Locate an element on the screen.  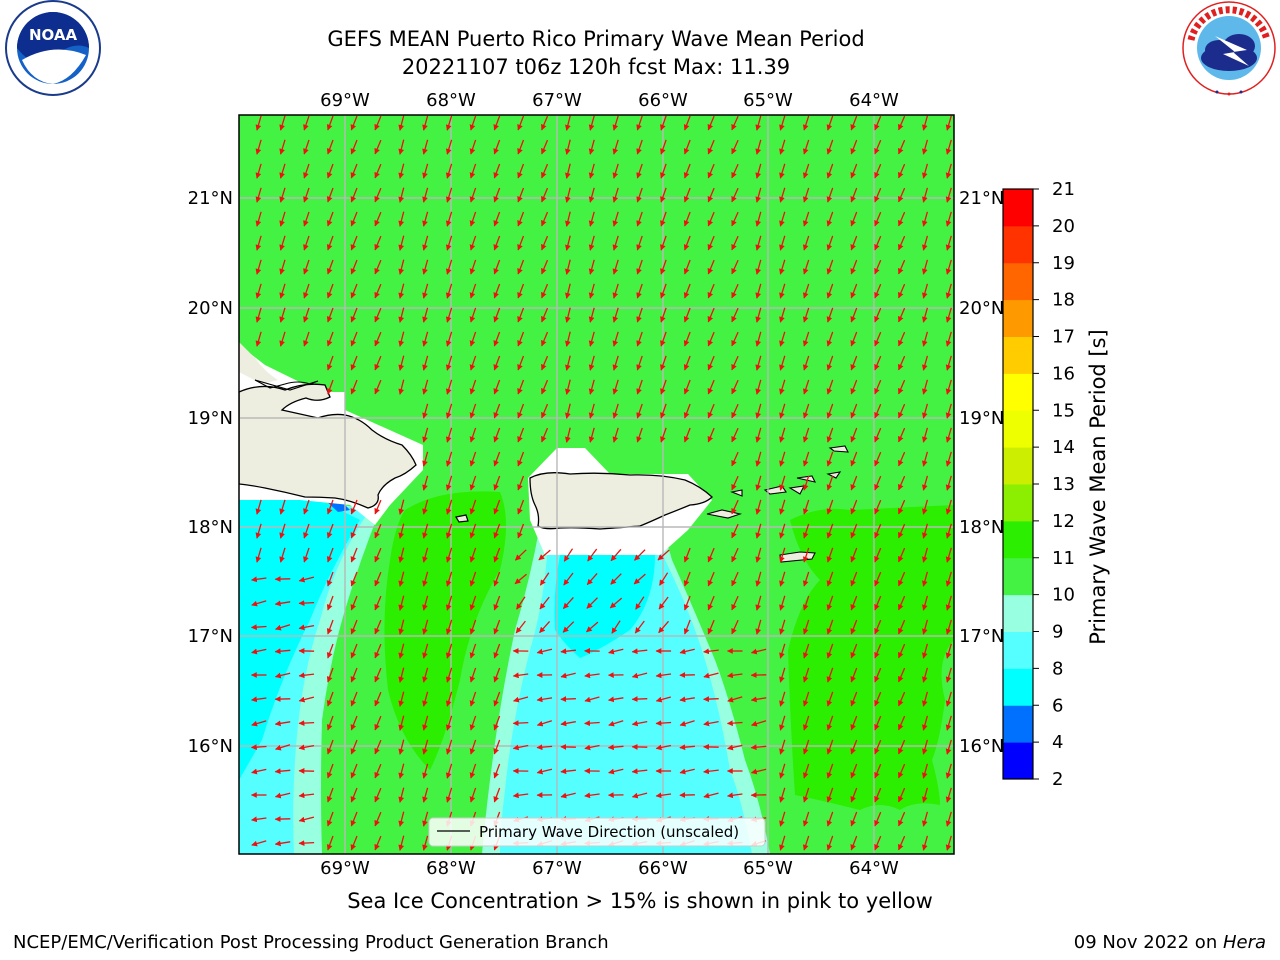
lat-tick-left: 17°N is located at coordinates (210, 636).